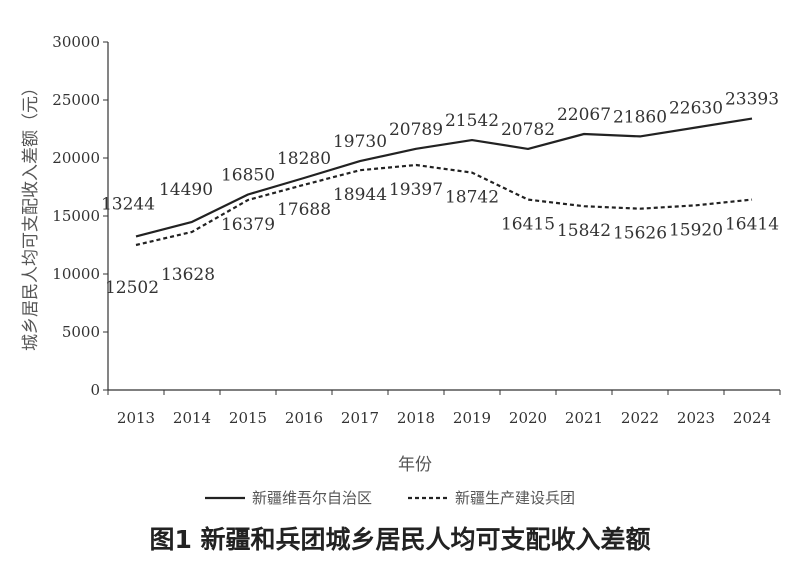 The image size is (800, 569). What do you see at coordinates (415, 465) in the screenshot?
I see `x-axis-title: 年份` at bounding box center [415, 465].